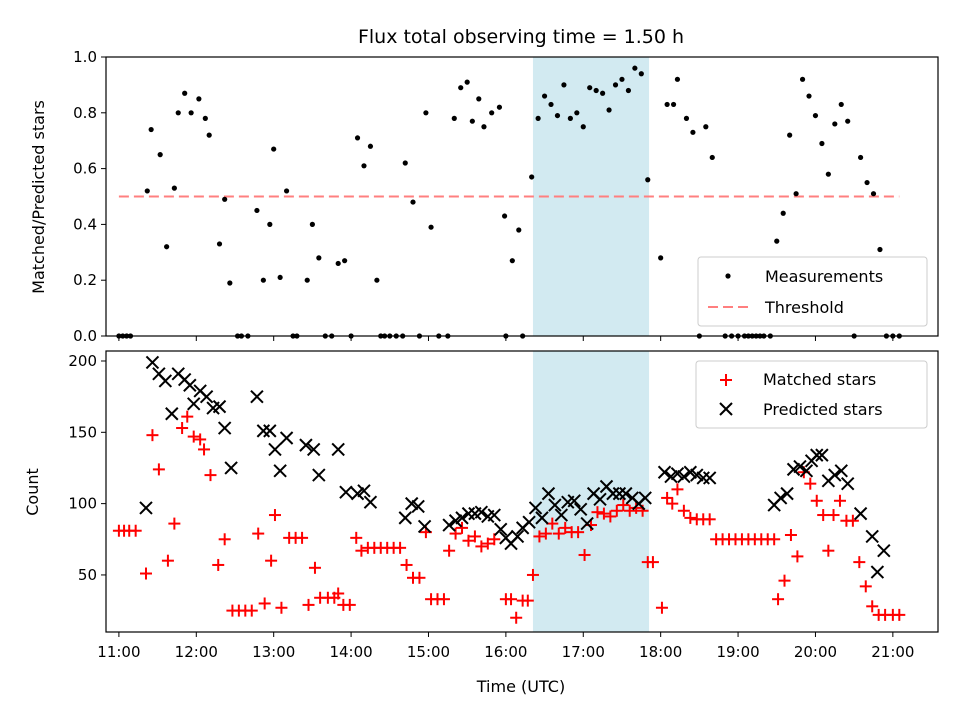 Image resolution: width=960 pixels, height=720 pixels. Describe the element at coordinates (32, 492) in the screenshot. I see `bottom-y-axis-label: Count` at that location.